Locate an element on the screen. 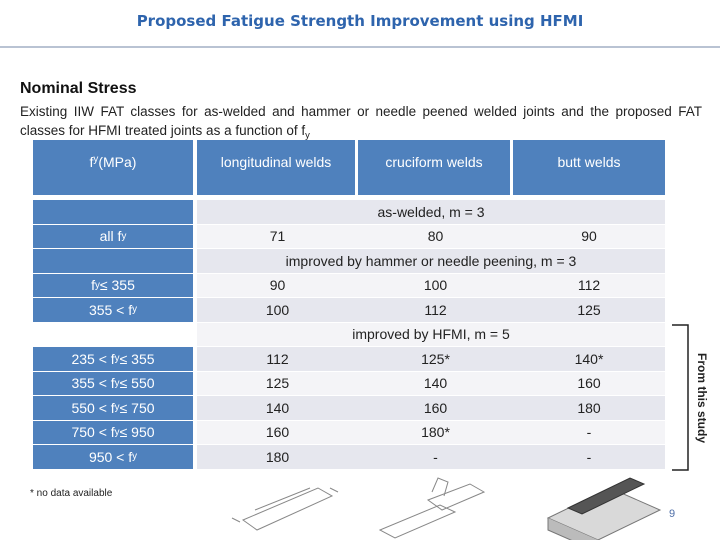 This screenshot has height=540, width=720. table-cell: 80 is located at coordinates (435, 236).